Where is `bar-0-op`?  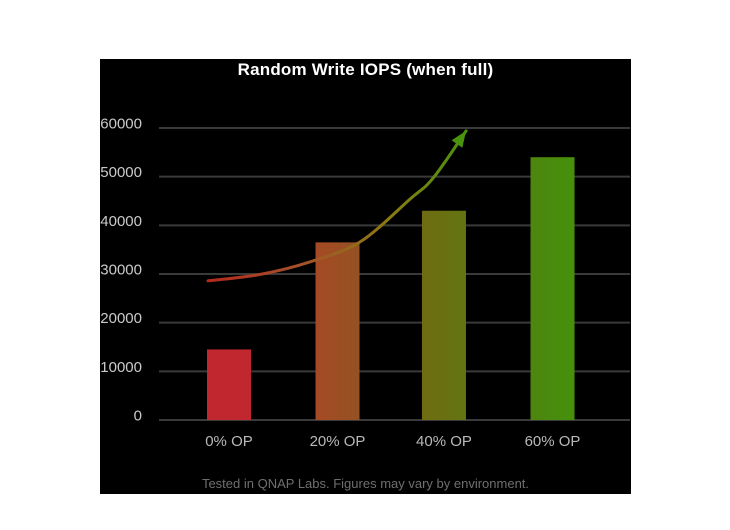 bar-0-op is located at coordinates (228, 384).